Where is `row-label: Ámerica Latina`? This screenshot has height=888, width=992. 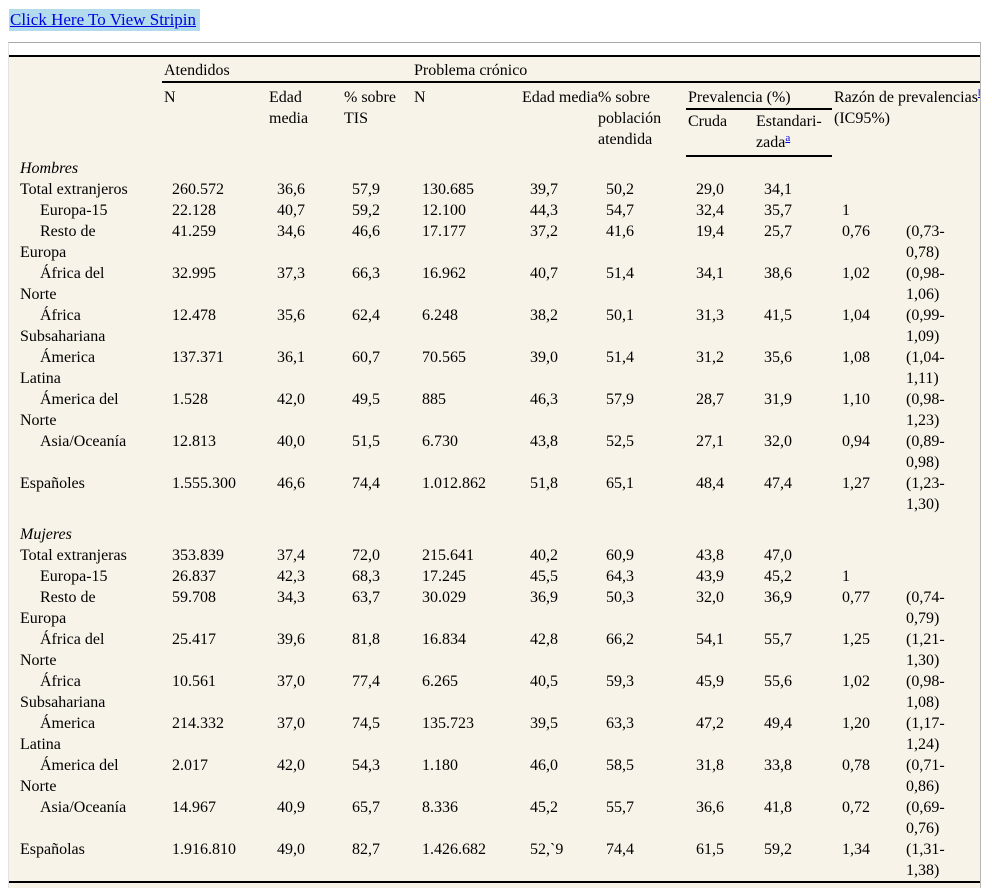
row-label: Ámerica Latina is located at coordinates (58, 734).